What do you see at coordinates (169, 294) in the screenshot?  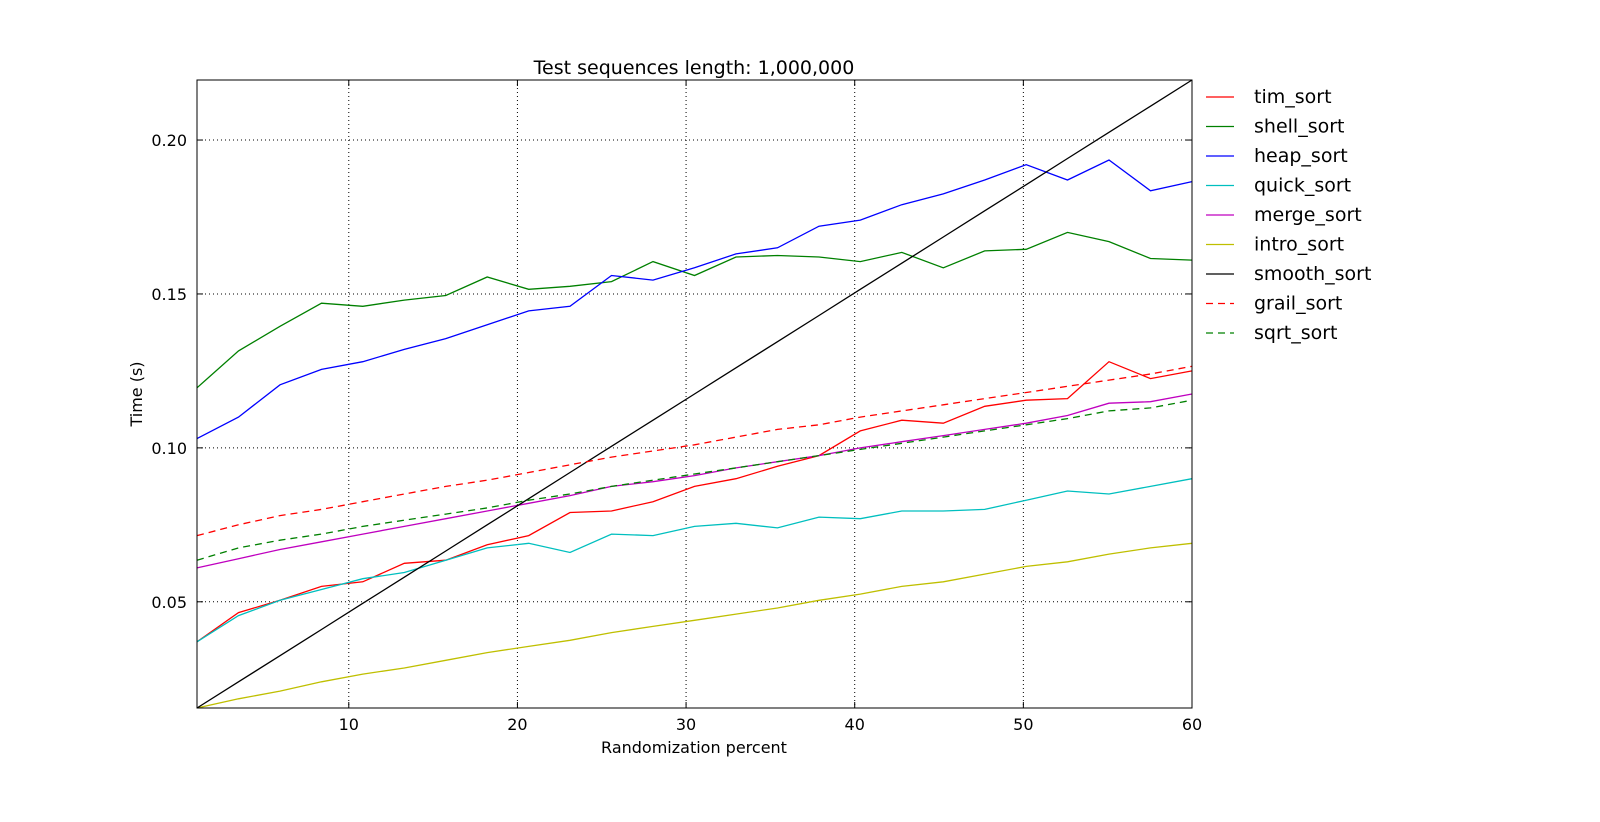 I see `y-tick-label: 0.15` at bounding box center [169, 294].